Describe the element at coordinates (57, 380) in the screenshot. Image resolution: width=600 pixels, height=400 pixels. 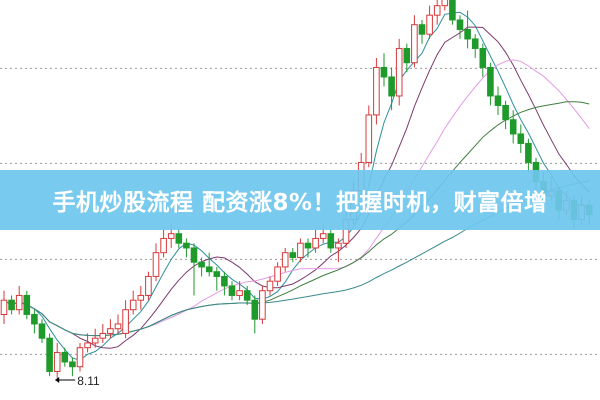
I see `low-arrow-icon` at that location.